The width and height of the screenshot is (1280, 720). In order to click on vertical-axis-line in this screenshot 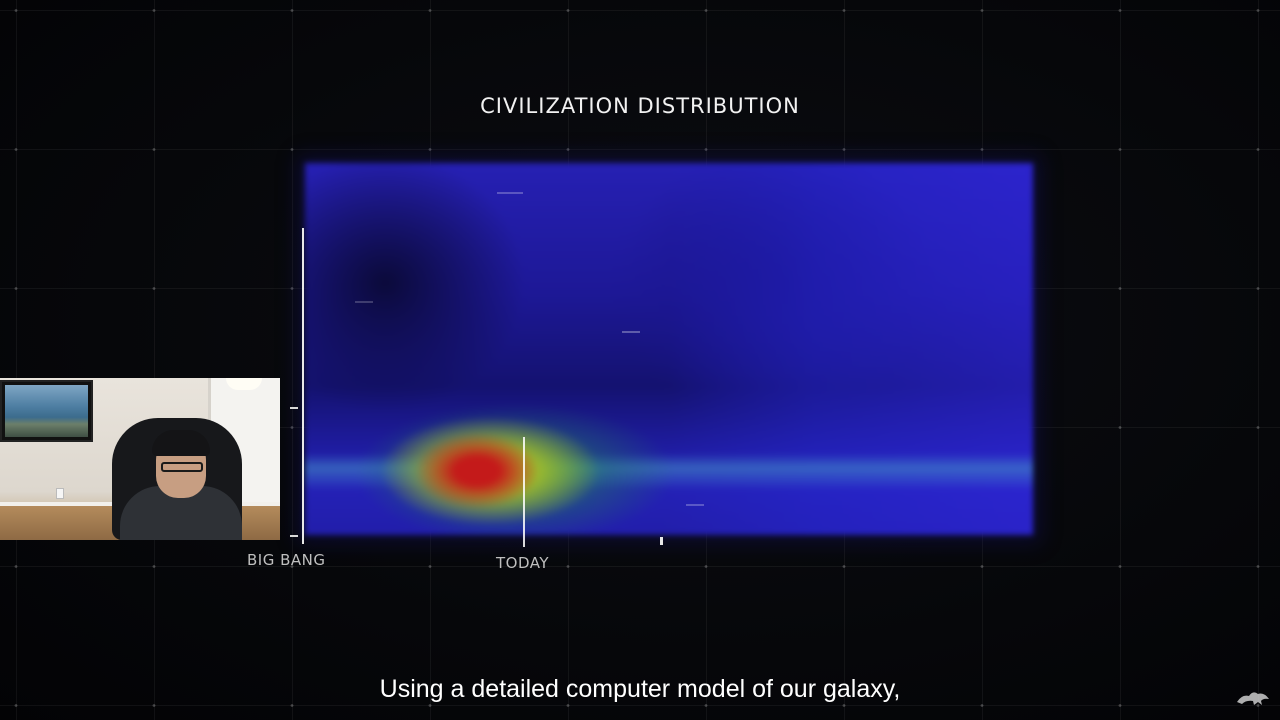, I will do `click(303, 386)`.